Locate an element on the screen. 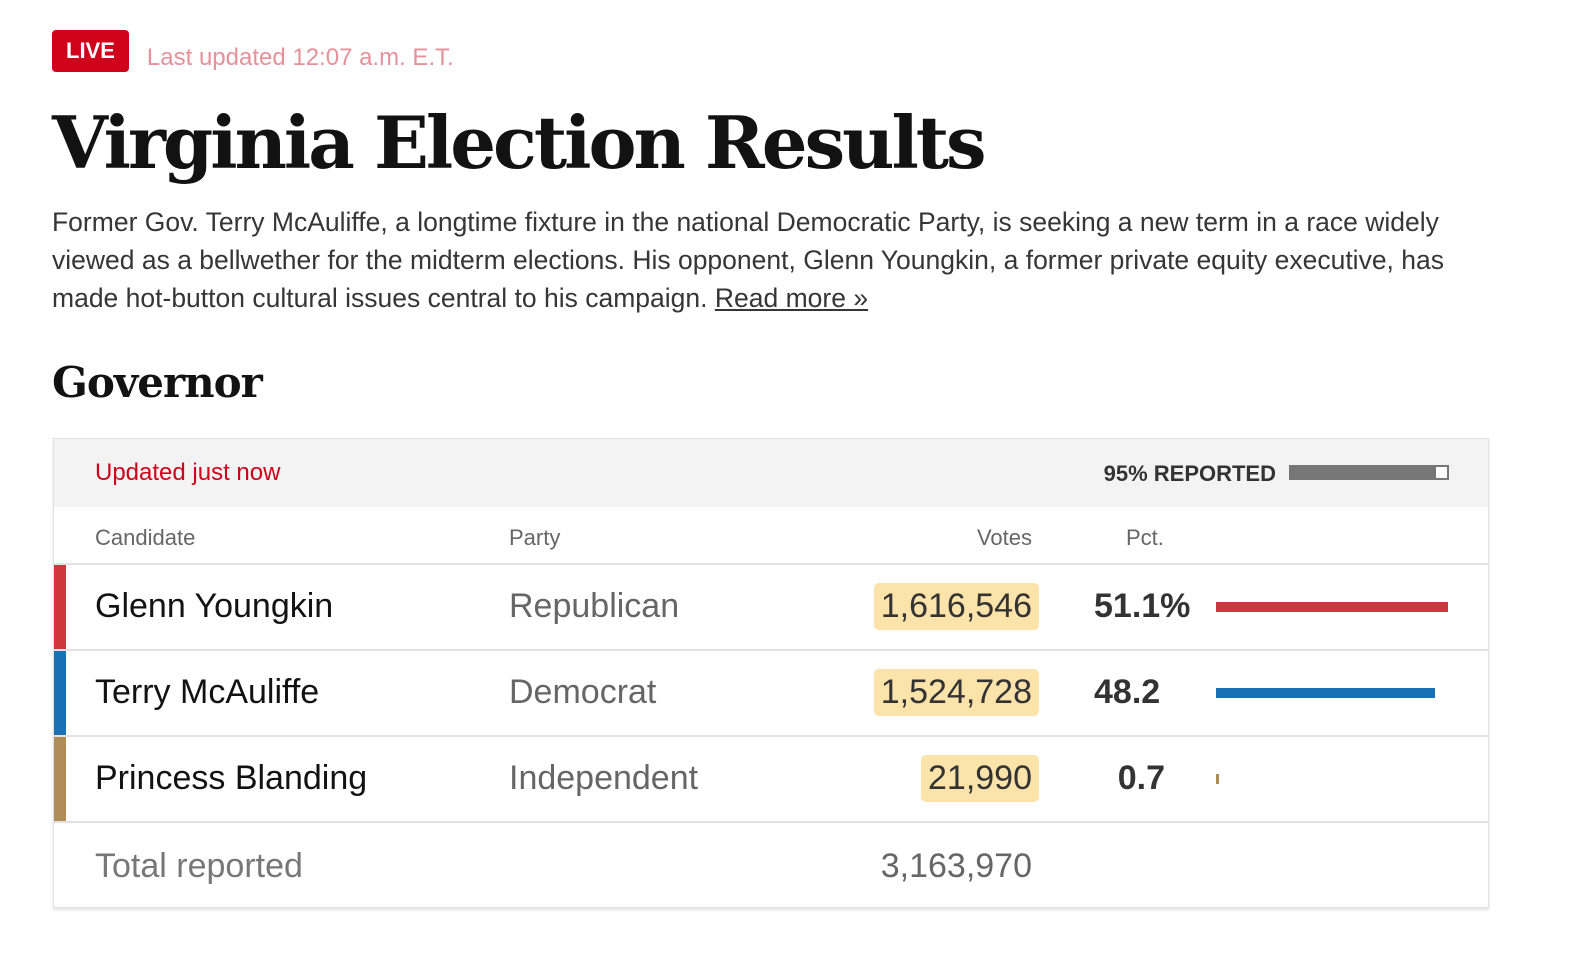  candidate-name: Glenn Youngkin is located at coordinates (214, 606).